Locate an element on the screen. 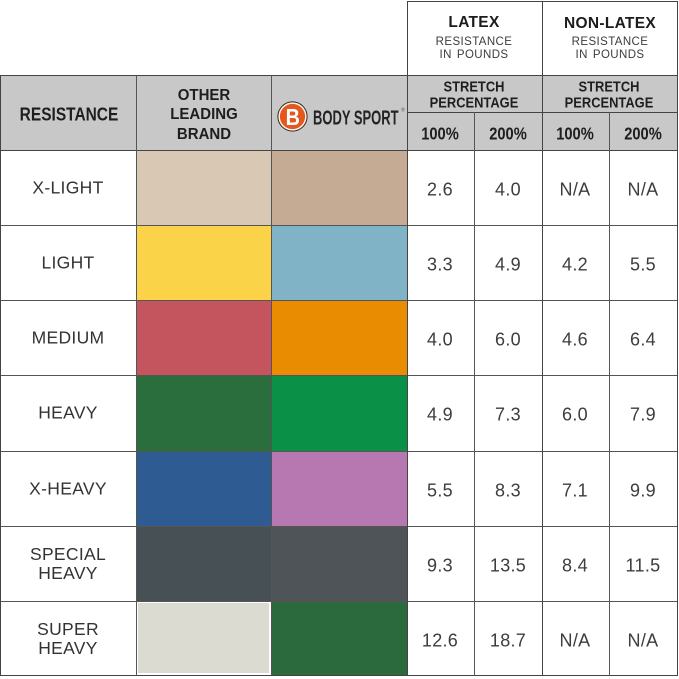  svg-text: B is located at coordinates (293, 117).